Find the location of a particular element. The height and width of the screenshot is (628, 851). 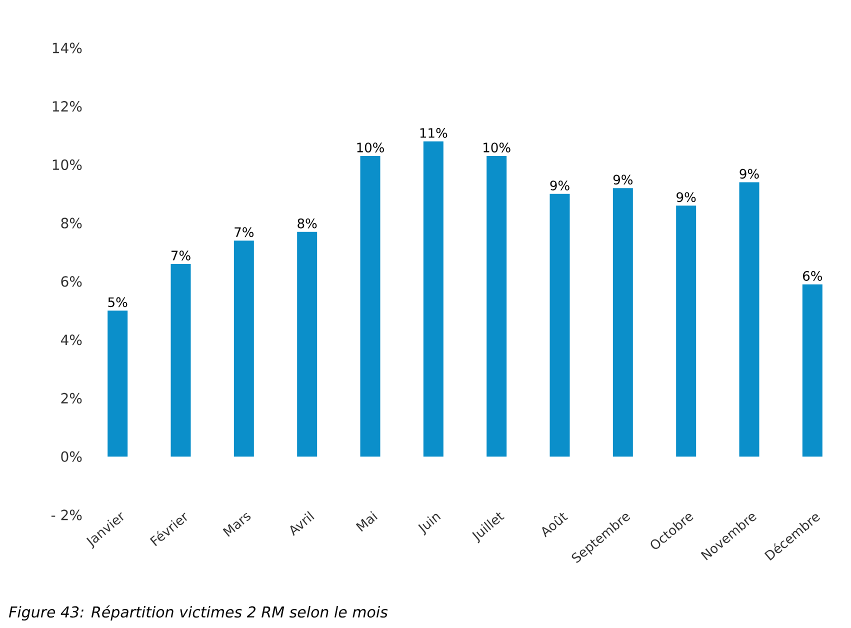

y-tick-label: - 2% is located at coordinates (66, 515).